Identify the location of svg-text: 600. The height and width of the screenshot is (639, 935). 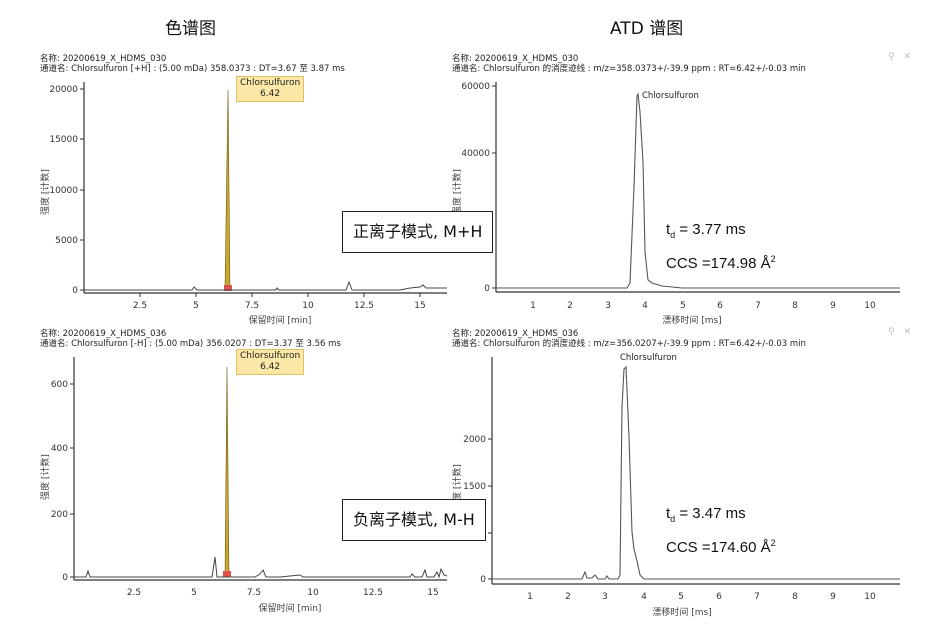
(59, 385).